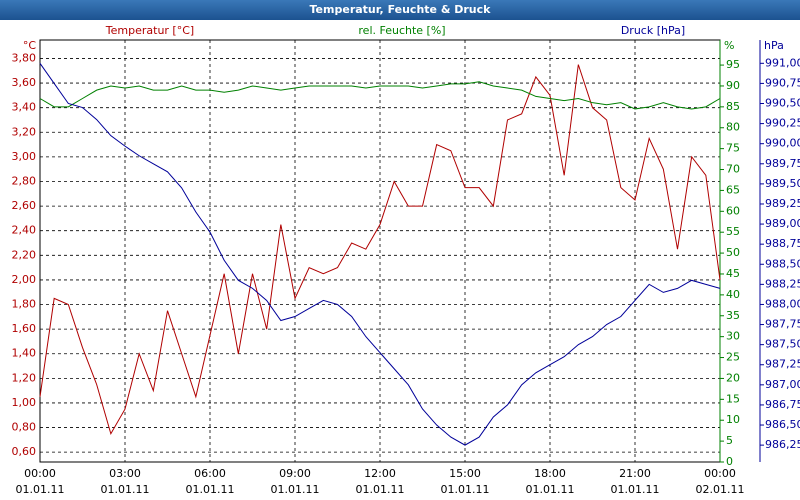 The width and height of the screenshot is (800, 500). What do you see at coordinates (733, 85) in the screenshot?
I see `y2-tick-label: 90` at bounding box center [733, 85].